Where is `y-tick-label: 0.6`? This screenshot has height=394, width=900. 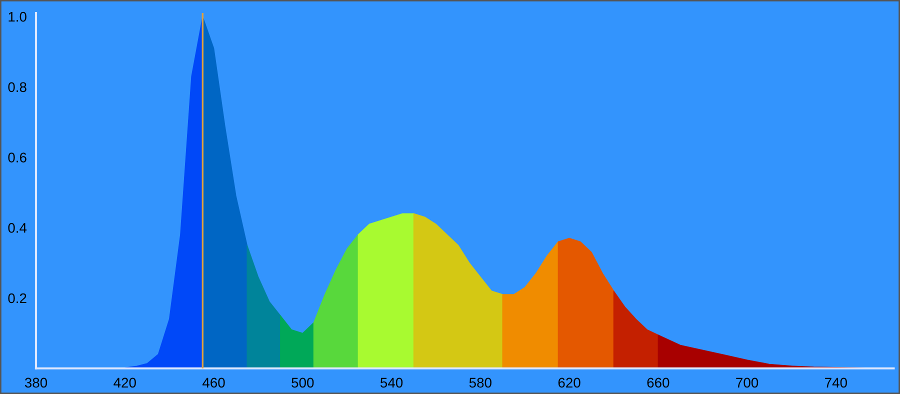 y-tick-label: 0.6 is located at coordinates (17, 157).